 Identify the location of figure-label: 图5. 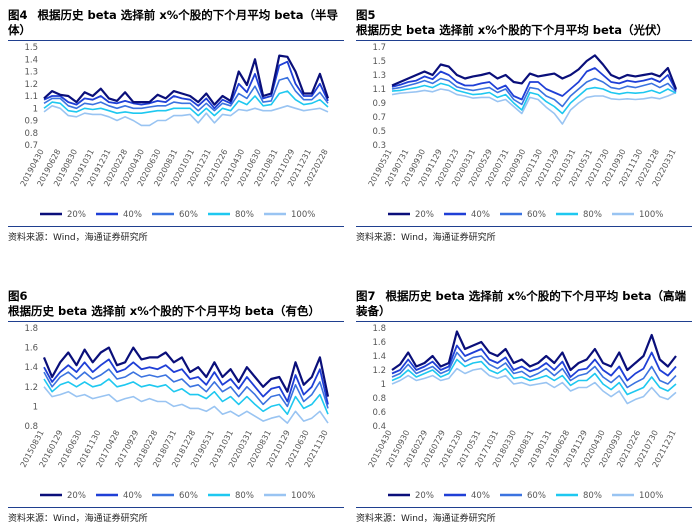
(366, 15).